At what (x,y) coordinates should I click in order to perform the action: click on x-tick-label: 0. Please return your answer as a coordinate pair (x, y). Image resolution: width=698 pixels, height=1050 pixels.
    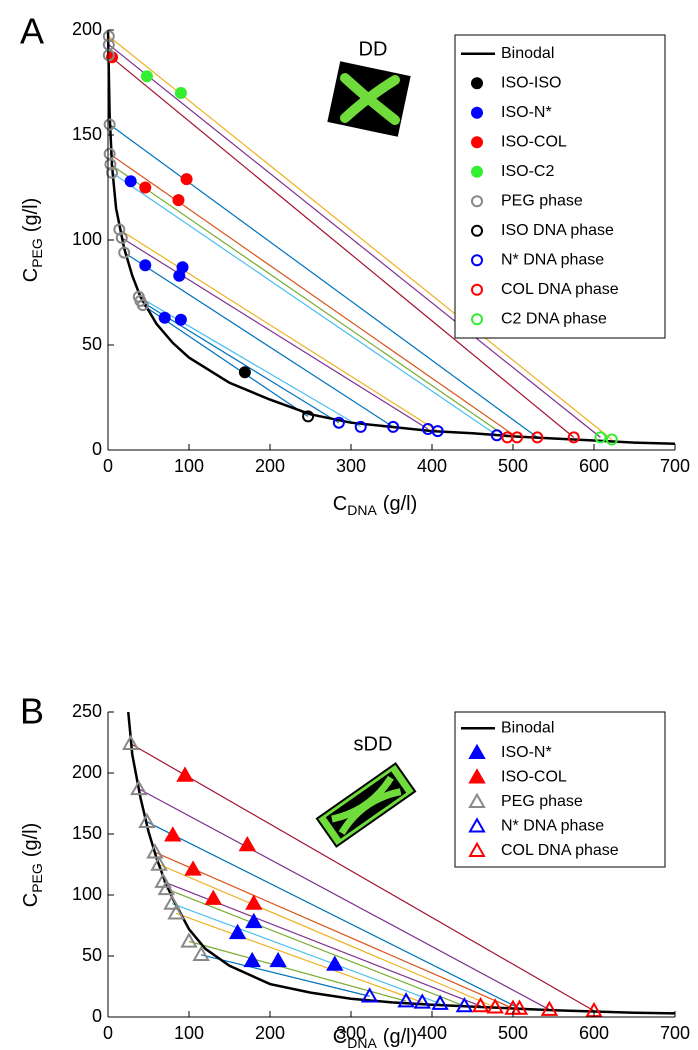
    Looking at the image, I should click on (108, 1033).